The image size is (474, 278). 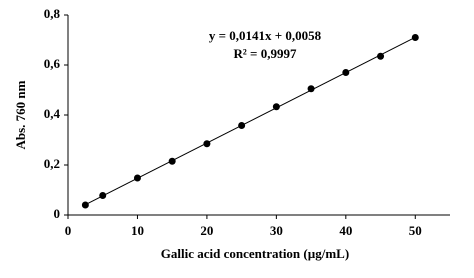 I want to click on x-tick-label: 10, so click(x=137, y=230).